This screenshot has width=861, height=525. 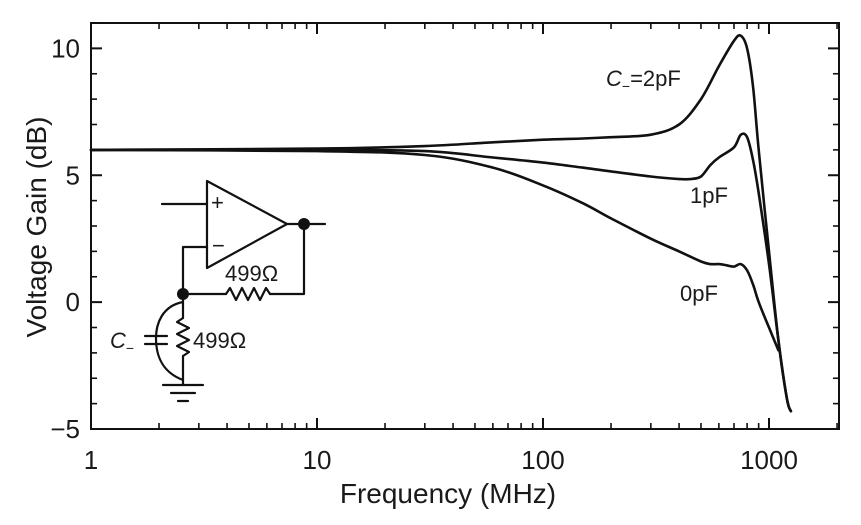 I want to click on capacitor-label-c: C, so click(x=118, y=340).